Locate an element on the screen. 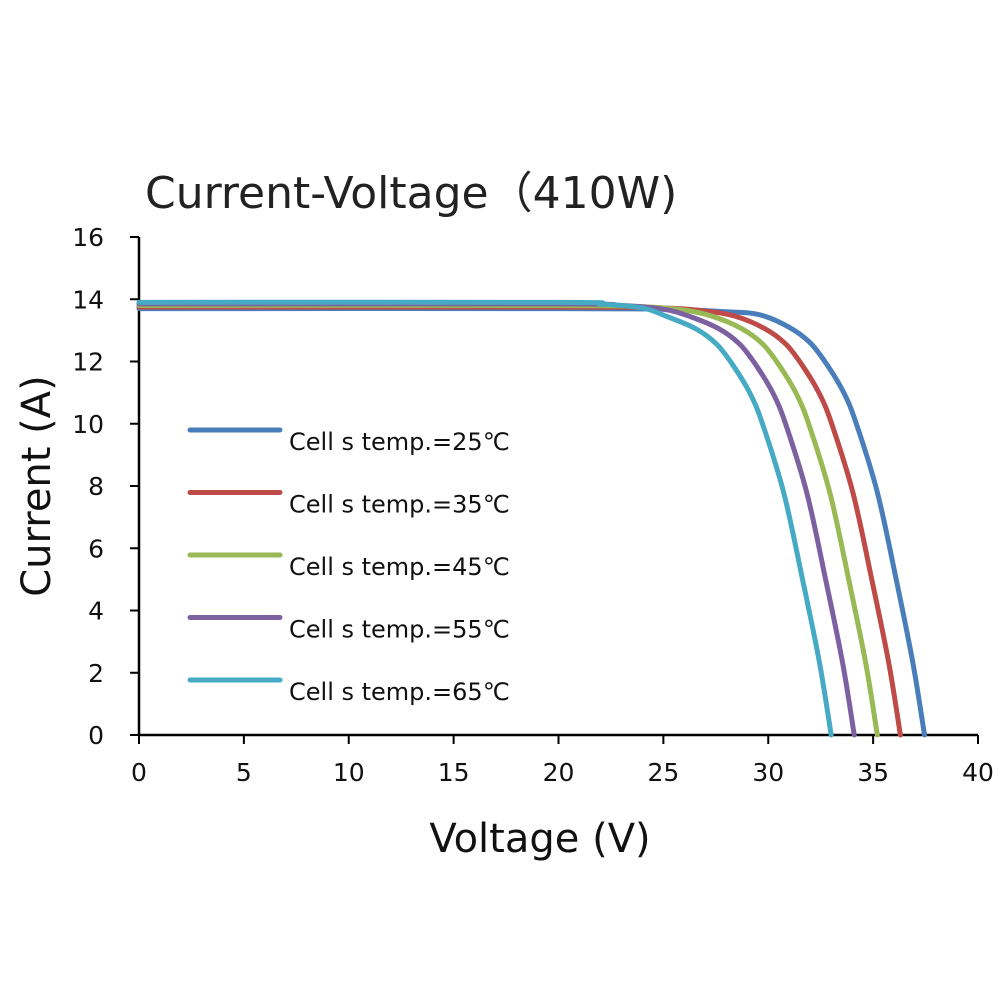  x-tick-label: 0 is located at coordinates (139, 772).